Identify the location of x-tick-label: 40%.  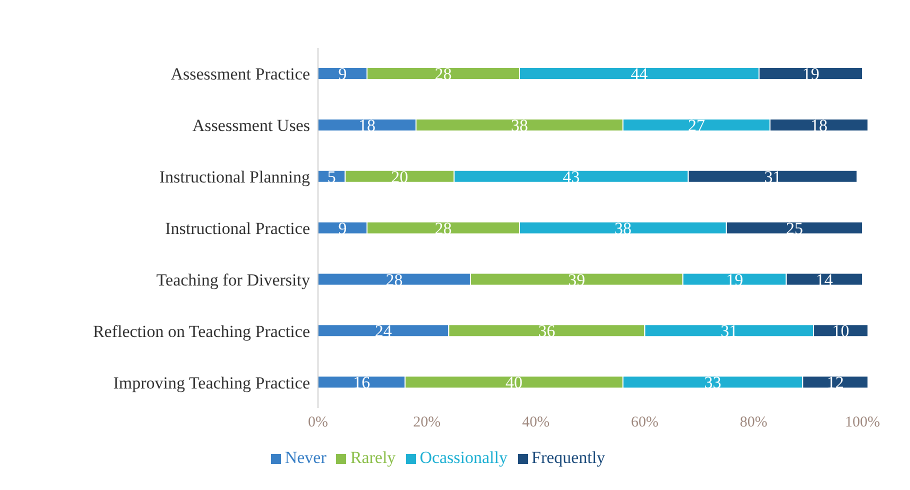
(536, 422).